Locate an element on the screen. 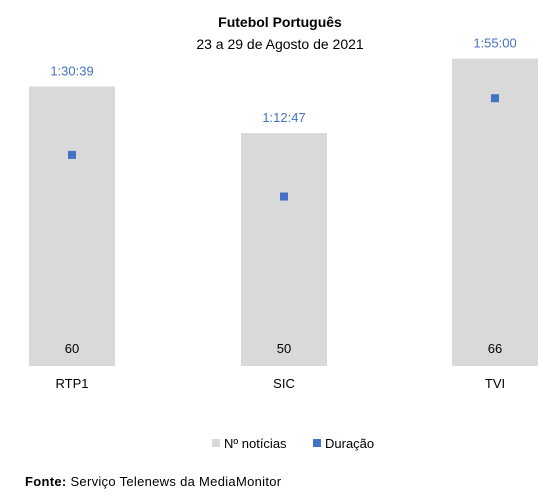  legend-label-noticias: Nº notícias is located at coordinates (255, 443).